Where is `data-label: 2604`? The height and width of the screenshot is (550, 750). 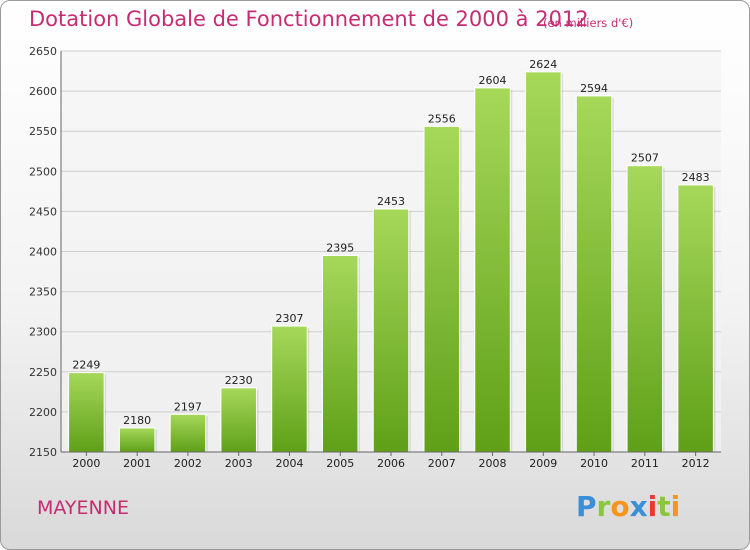
data-label: 2604 is located at coordinates (493, 80).